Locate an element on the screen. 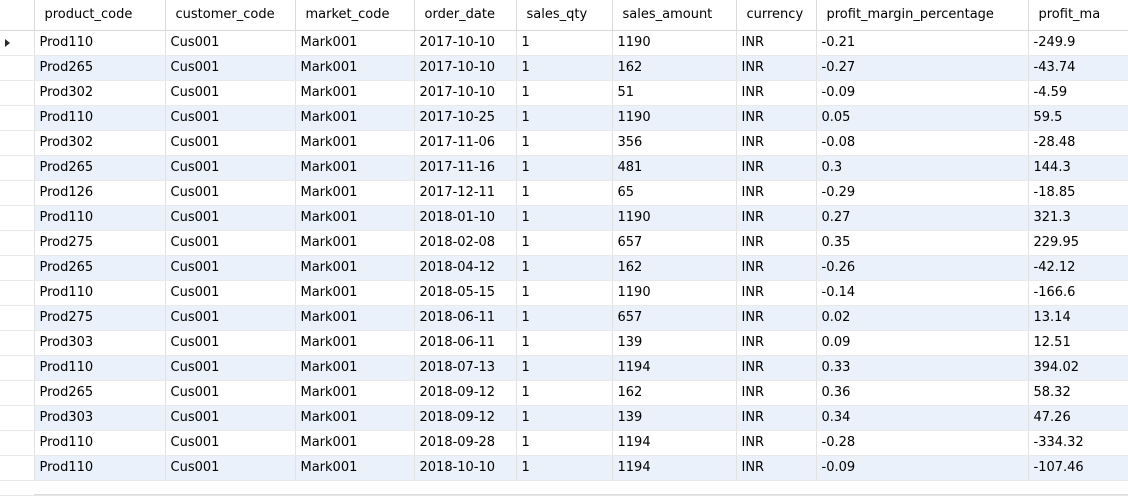 The width and height of the screenshot is (1128, 502). cell-profit-margin-percentage: -0.28 is located at coordinates (922, 443).